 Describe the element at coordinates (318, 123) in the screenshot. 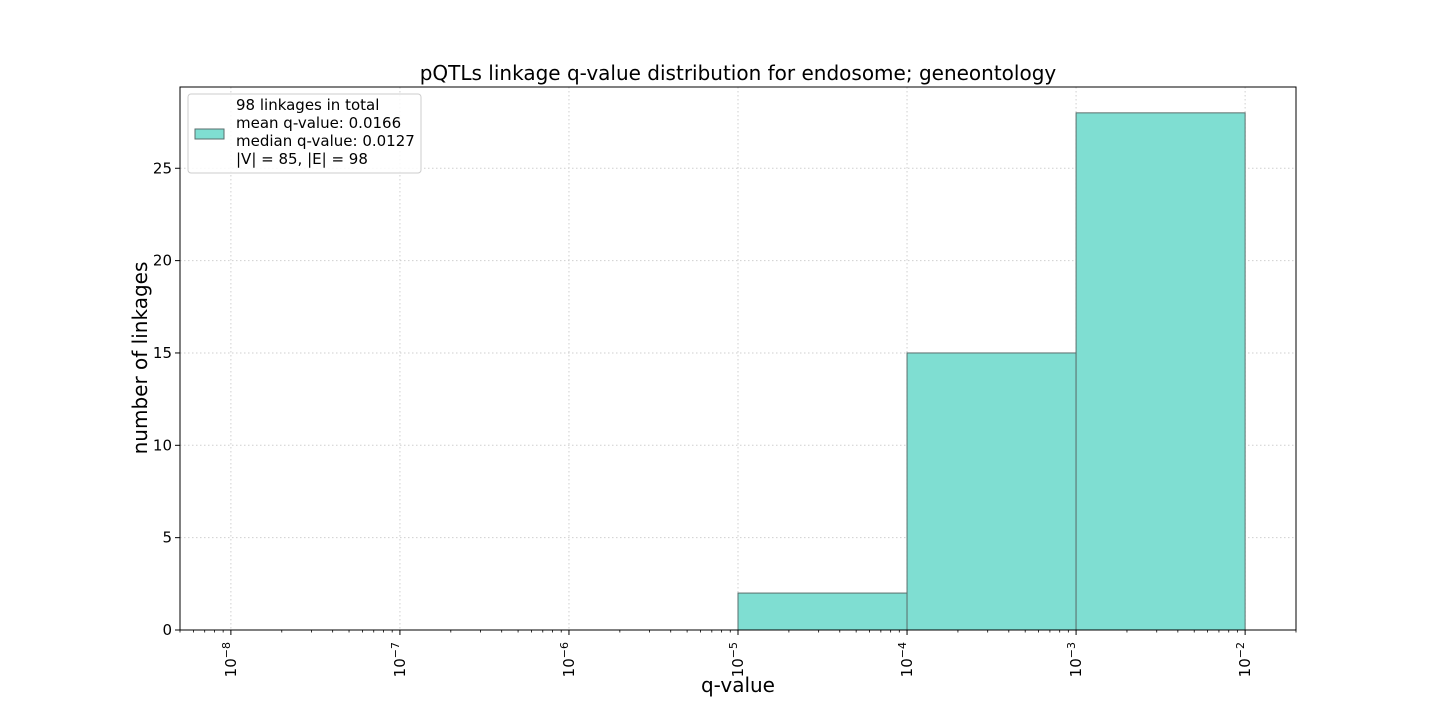

I see `legend-line: mean q-value: 0.0166` at that location.